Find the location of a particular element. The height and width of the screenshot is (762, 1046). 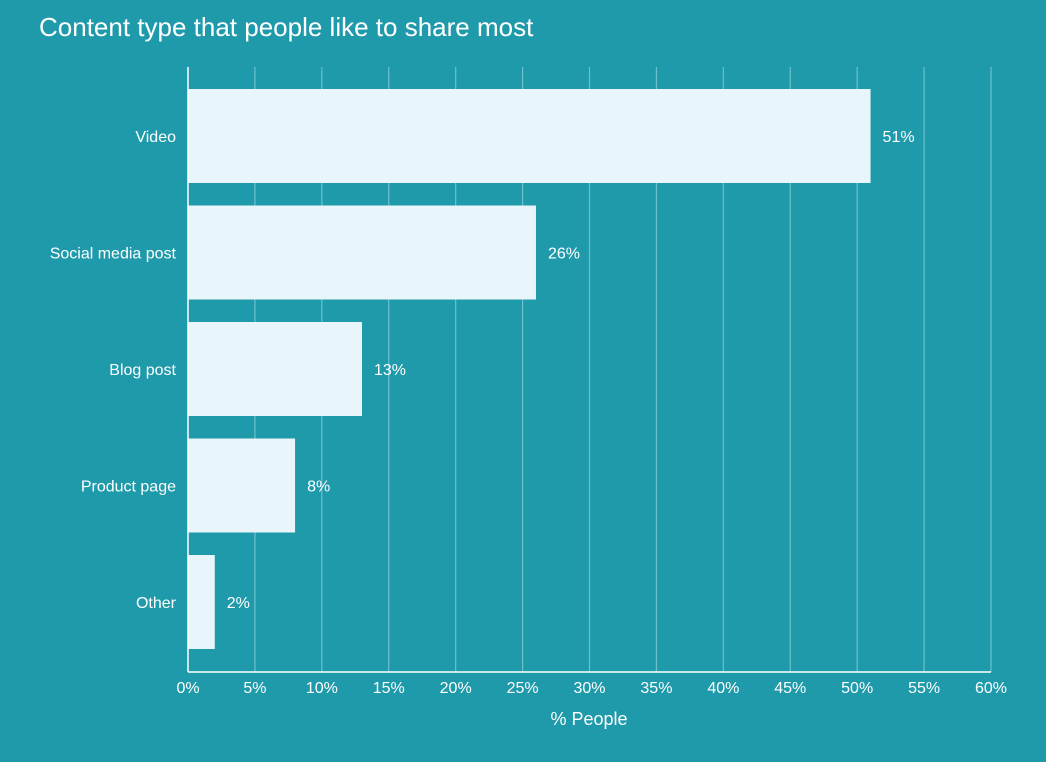

x-tick-label: 60% is located at coordinates (991, 688).